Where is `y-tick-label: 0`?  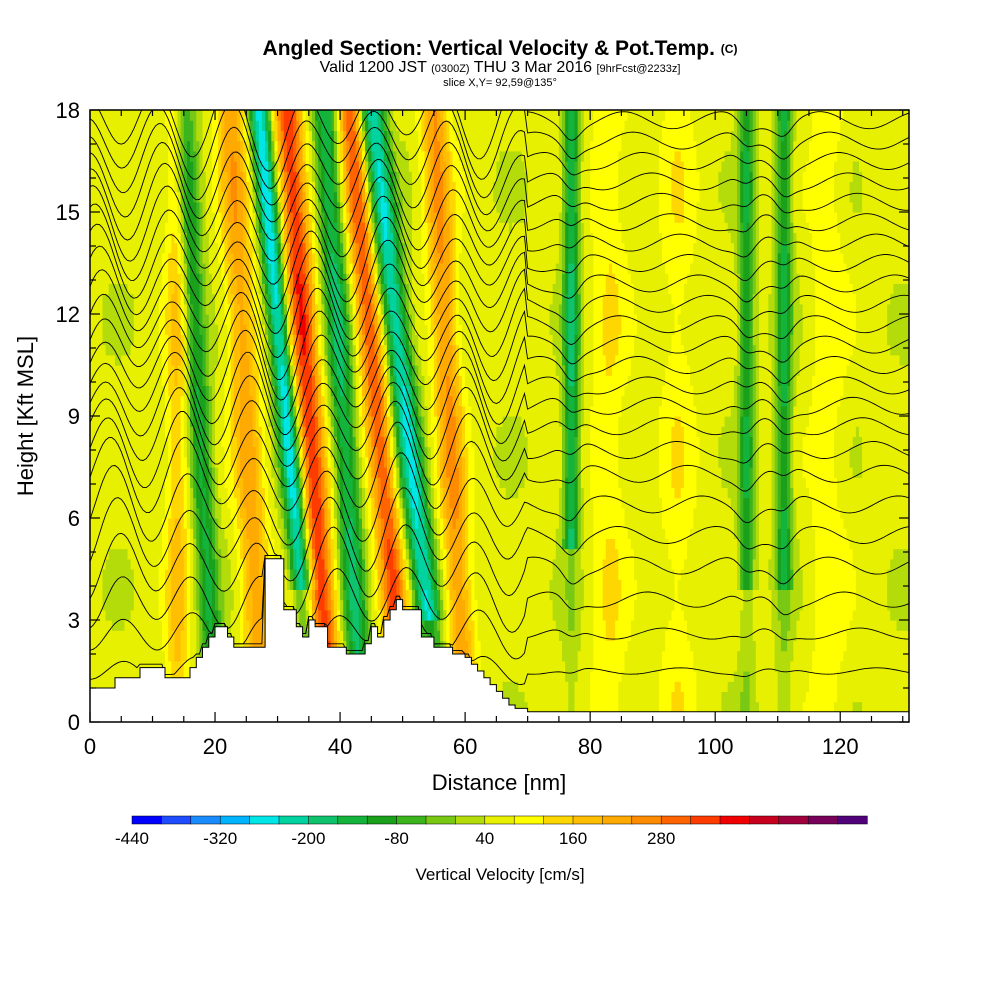 y-tick-label: 0 is located at coordinates (74, 722).